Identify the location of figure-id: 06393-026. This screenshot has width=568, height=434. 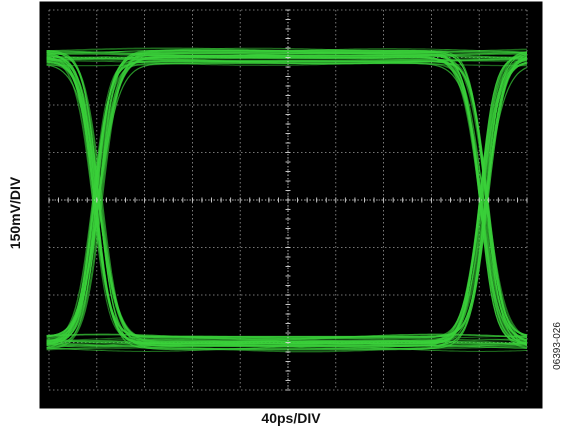
(557, 346).